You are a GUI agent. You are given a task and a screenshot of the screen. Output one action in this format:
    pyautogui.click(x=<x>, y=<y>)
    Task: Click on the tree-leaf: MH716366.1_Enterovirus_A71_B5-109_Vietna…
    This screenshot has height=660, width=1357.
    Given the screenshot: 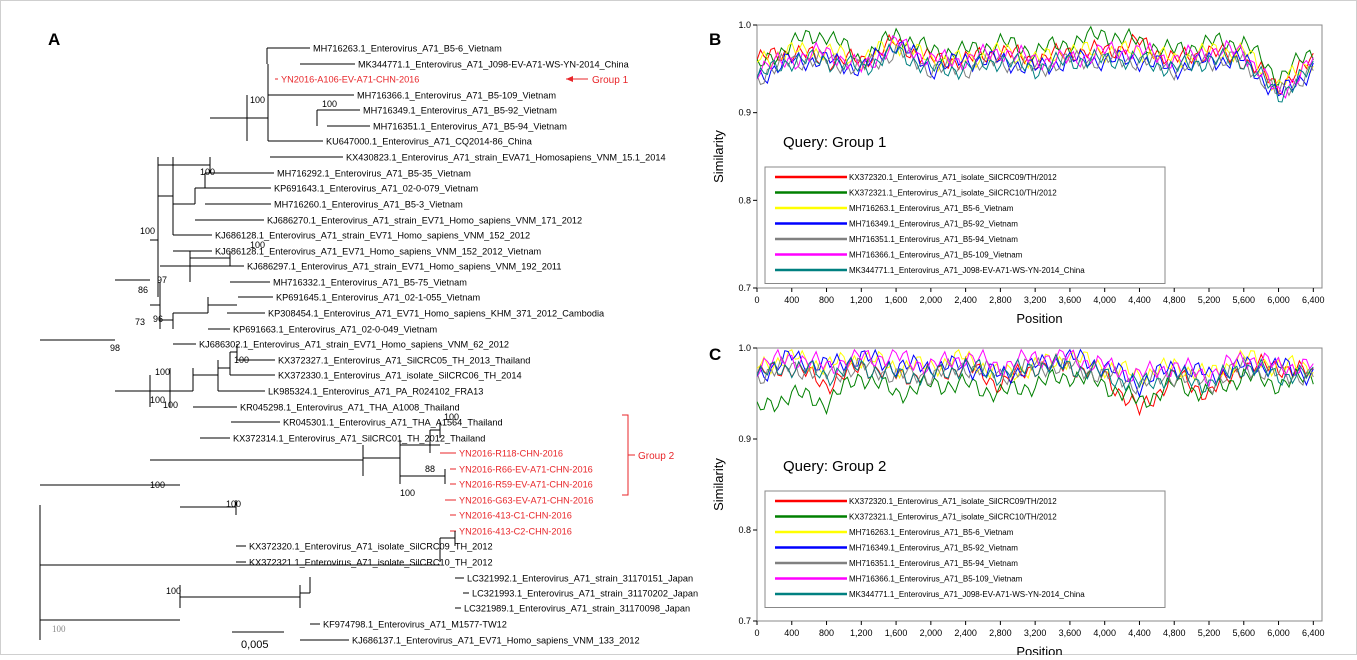 What is the action you would take?
    pyautogui.click(x=456, y=96)
    